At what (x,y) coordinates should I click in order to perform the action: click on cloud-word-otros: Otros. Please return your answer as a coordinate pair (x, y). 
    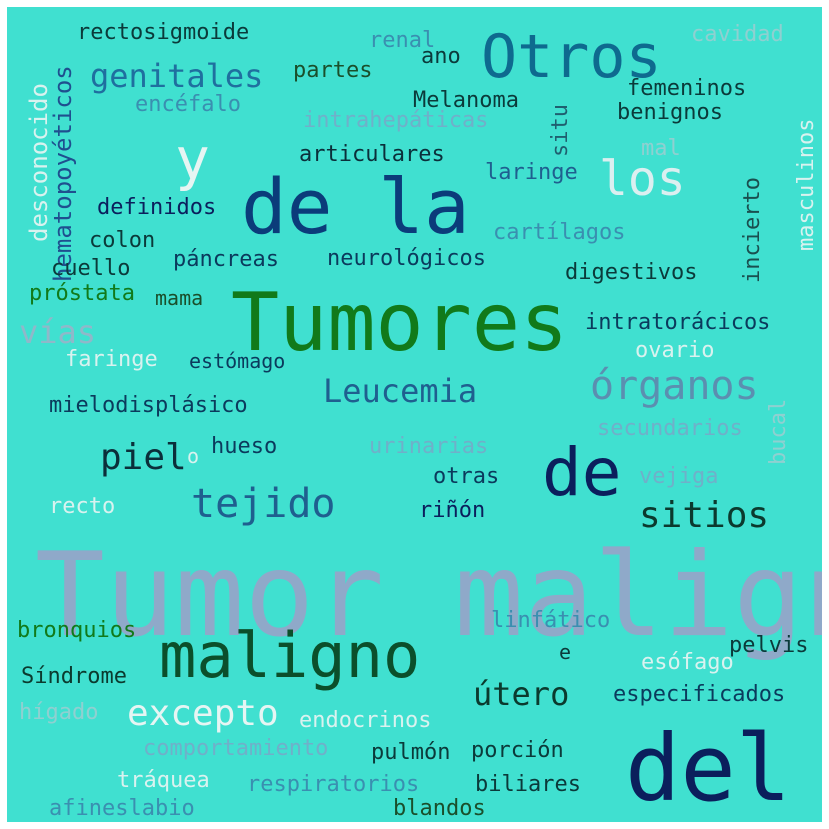
    Looking at the image, I should click on (571, 57).